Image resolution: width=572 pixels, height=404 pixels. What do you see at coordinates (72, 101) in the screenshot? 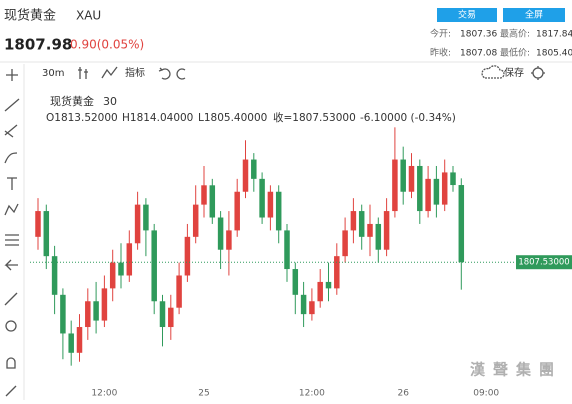
I see `legend-title: 现货黄金` at bounding box center [72, 101].